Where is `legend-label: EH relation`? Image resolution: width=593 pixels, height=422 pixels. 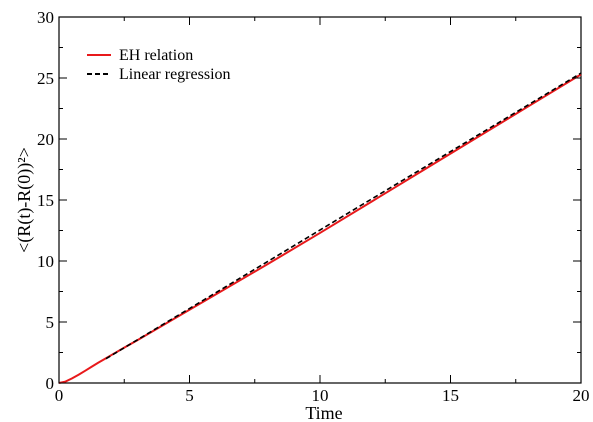 legend-label: EH relation is located at coordinates (156, 55).